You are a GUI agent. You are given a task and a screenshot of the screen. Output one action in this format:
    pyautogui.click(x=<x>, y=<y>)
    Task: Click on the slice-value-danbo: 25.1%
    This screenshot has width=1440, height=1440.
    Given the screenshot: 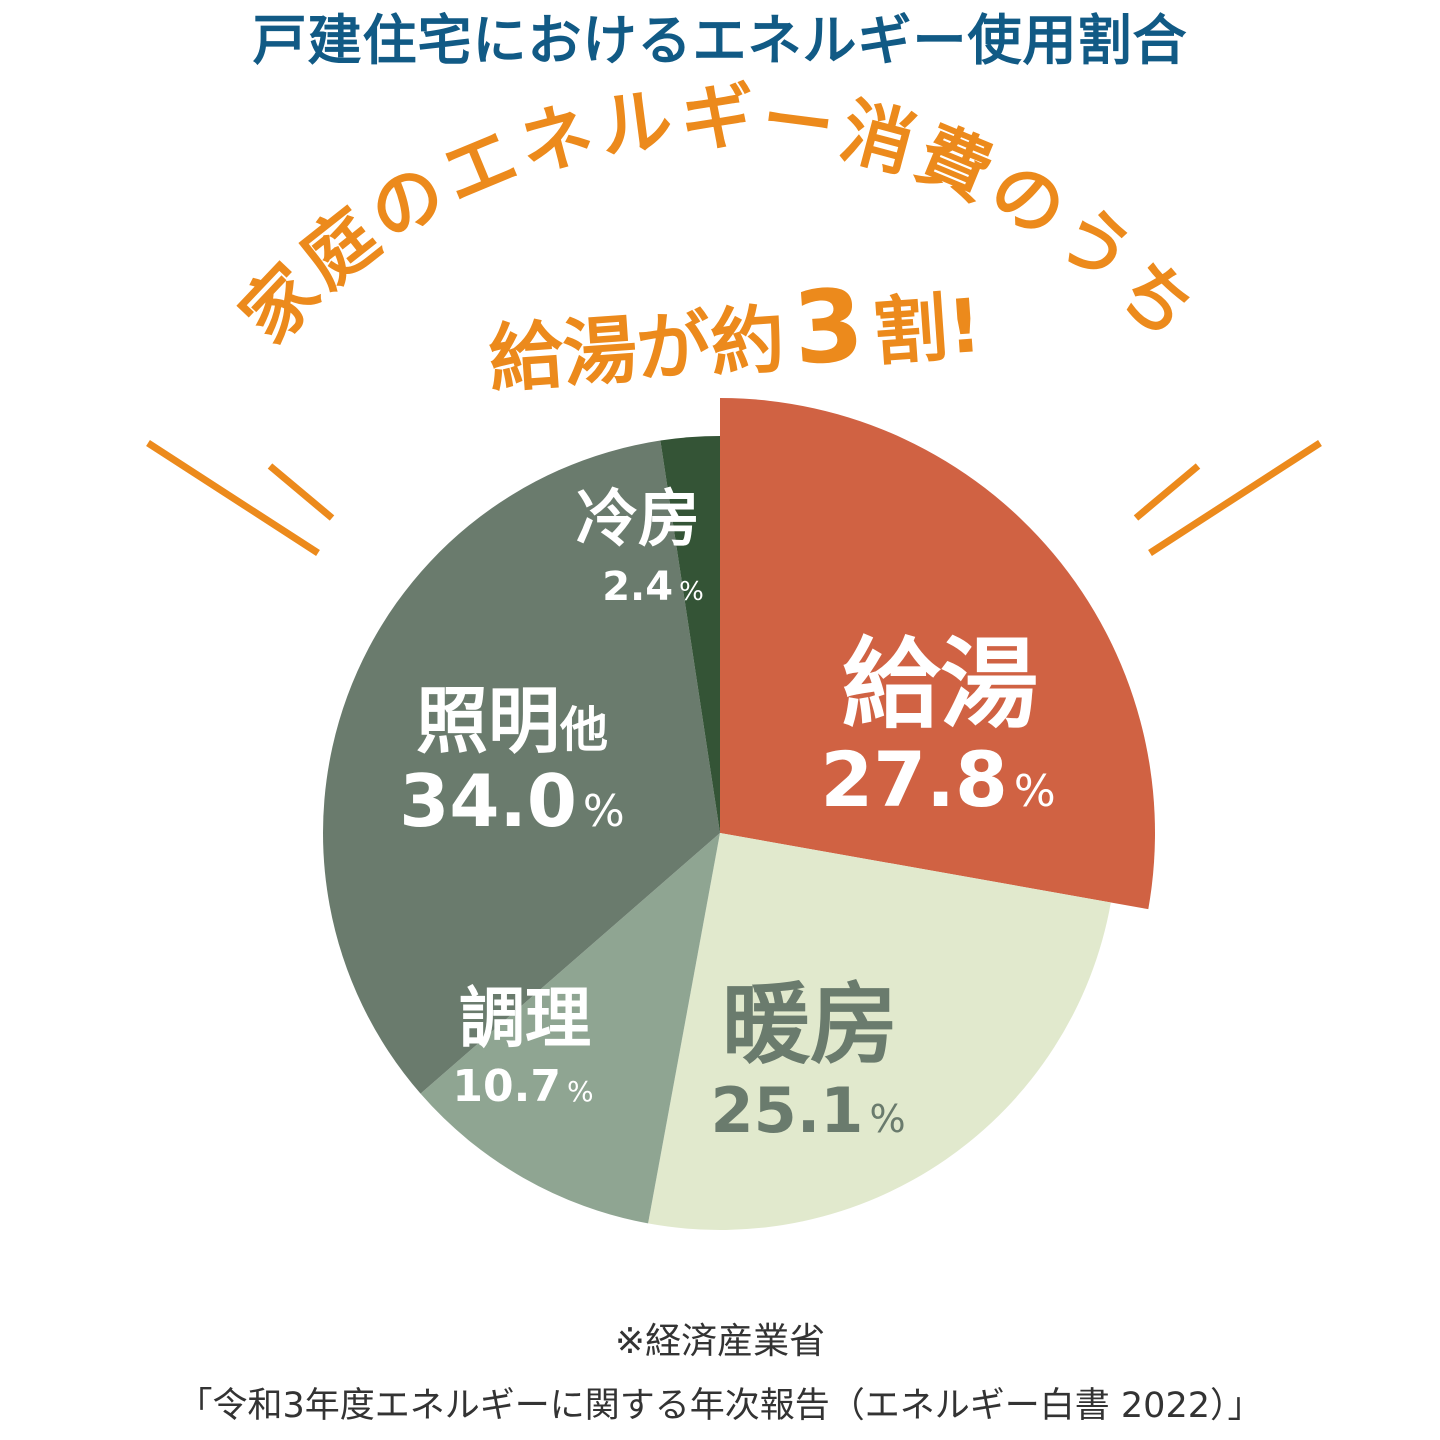 What is the action you would take?
    pyautogui.click(x=807, y=1110)
    